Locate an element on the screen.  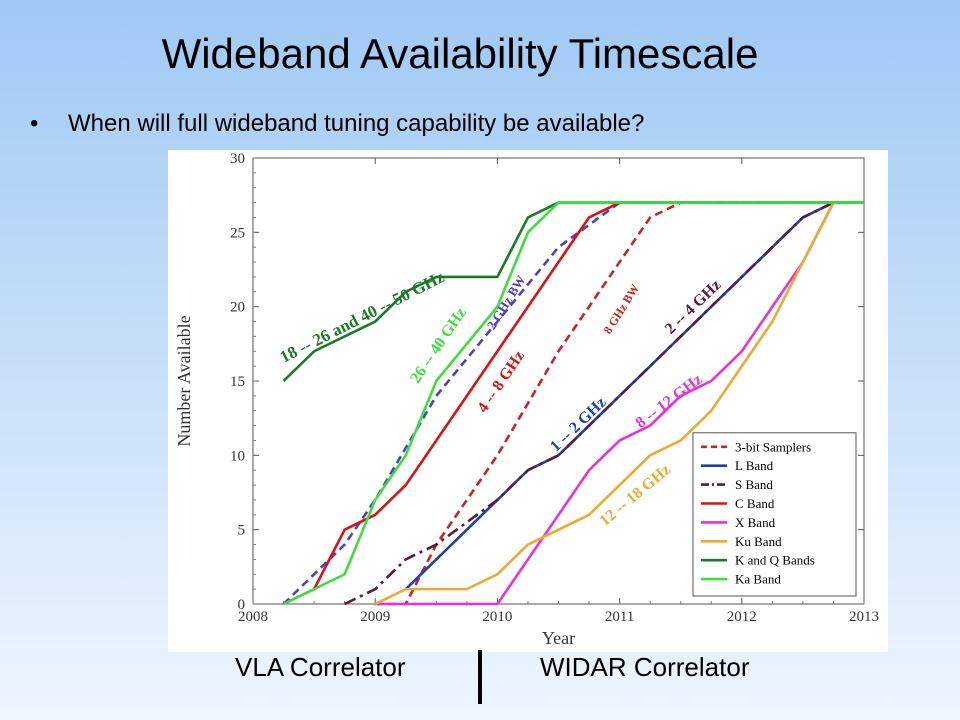
annotation-label: 18 -- 26 and 40 -- 50 GHz is located at coordinates (362, 317).